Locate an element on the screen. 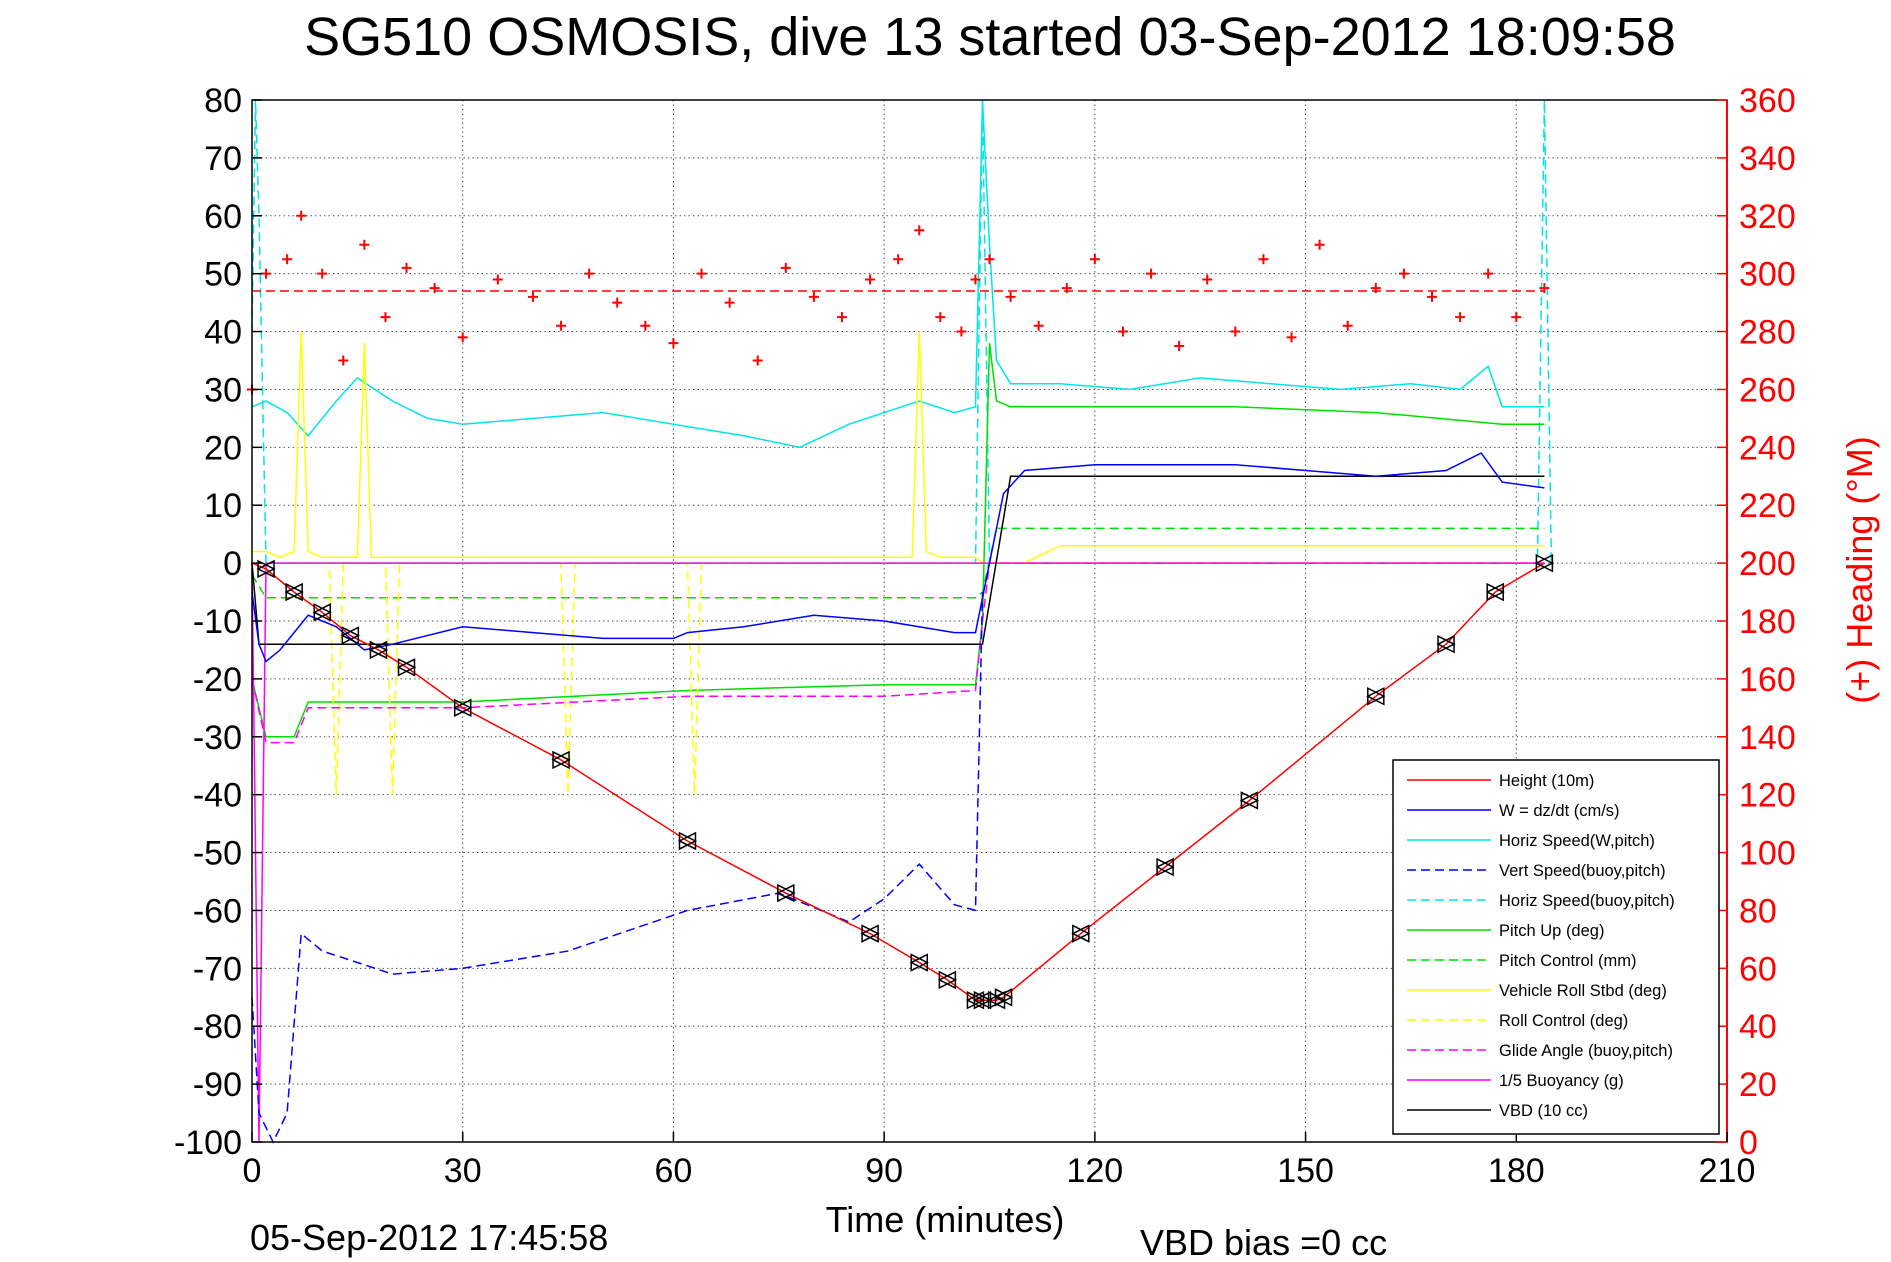 The image size is (1891, 1262). y2-tick-label: 360 is located at coordinates (1767, 101).